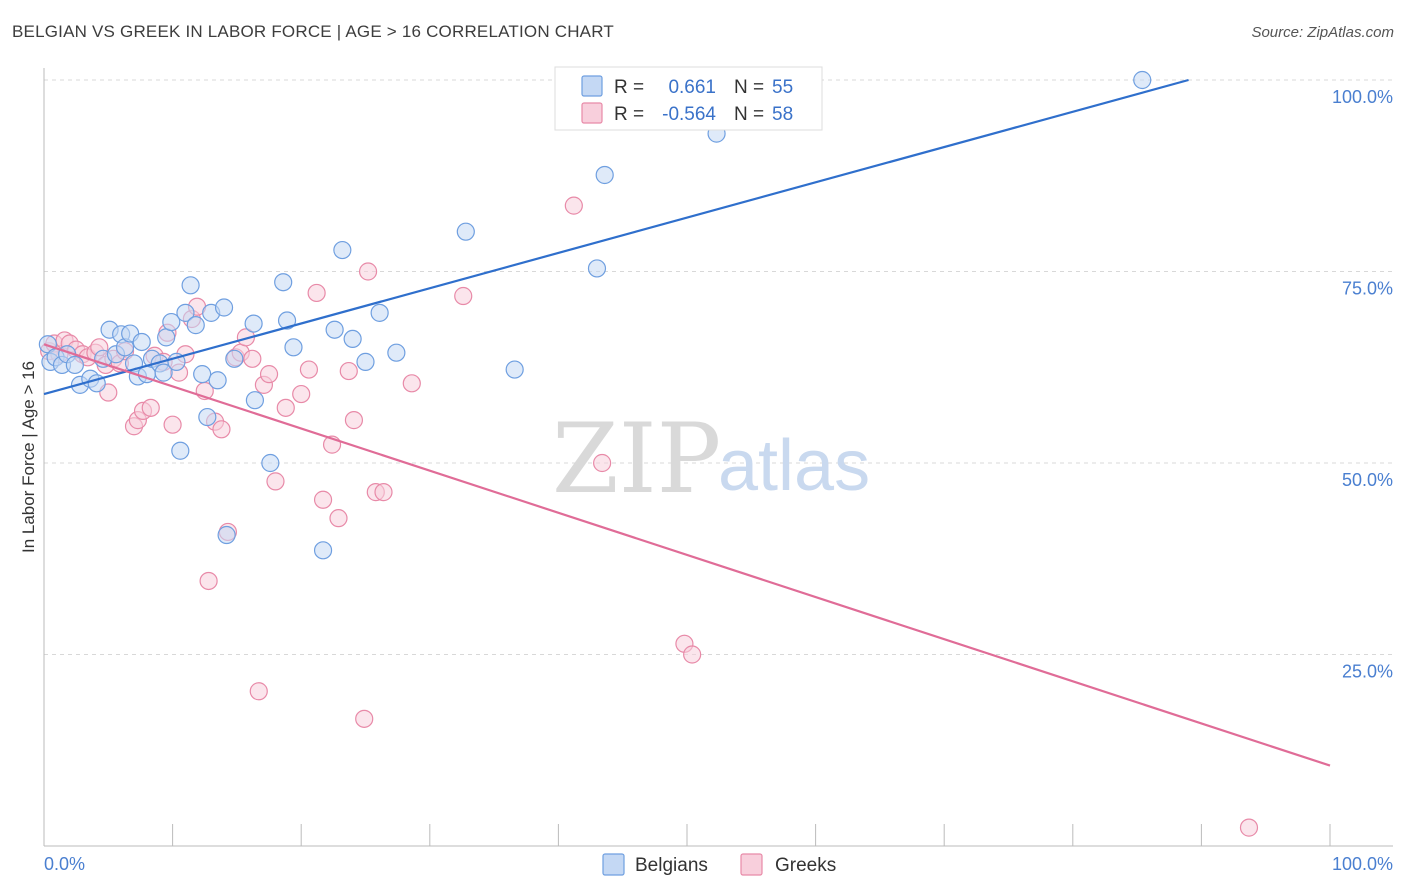 This screenshot has height=892, width=1406. What do you see at coordinates (751, 864) in the screenshot?
I see `series-legend-swatch-greeks` at bounding box center [751, 864].